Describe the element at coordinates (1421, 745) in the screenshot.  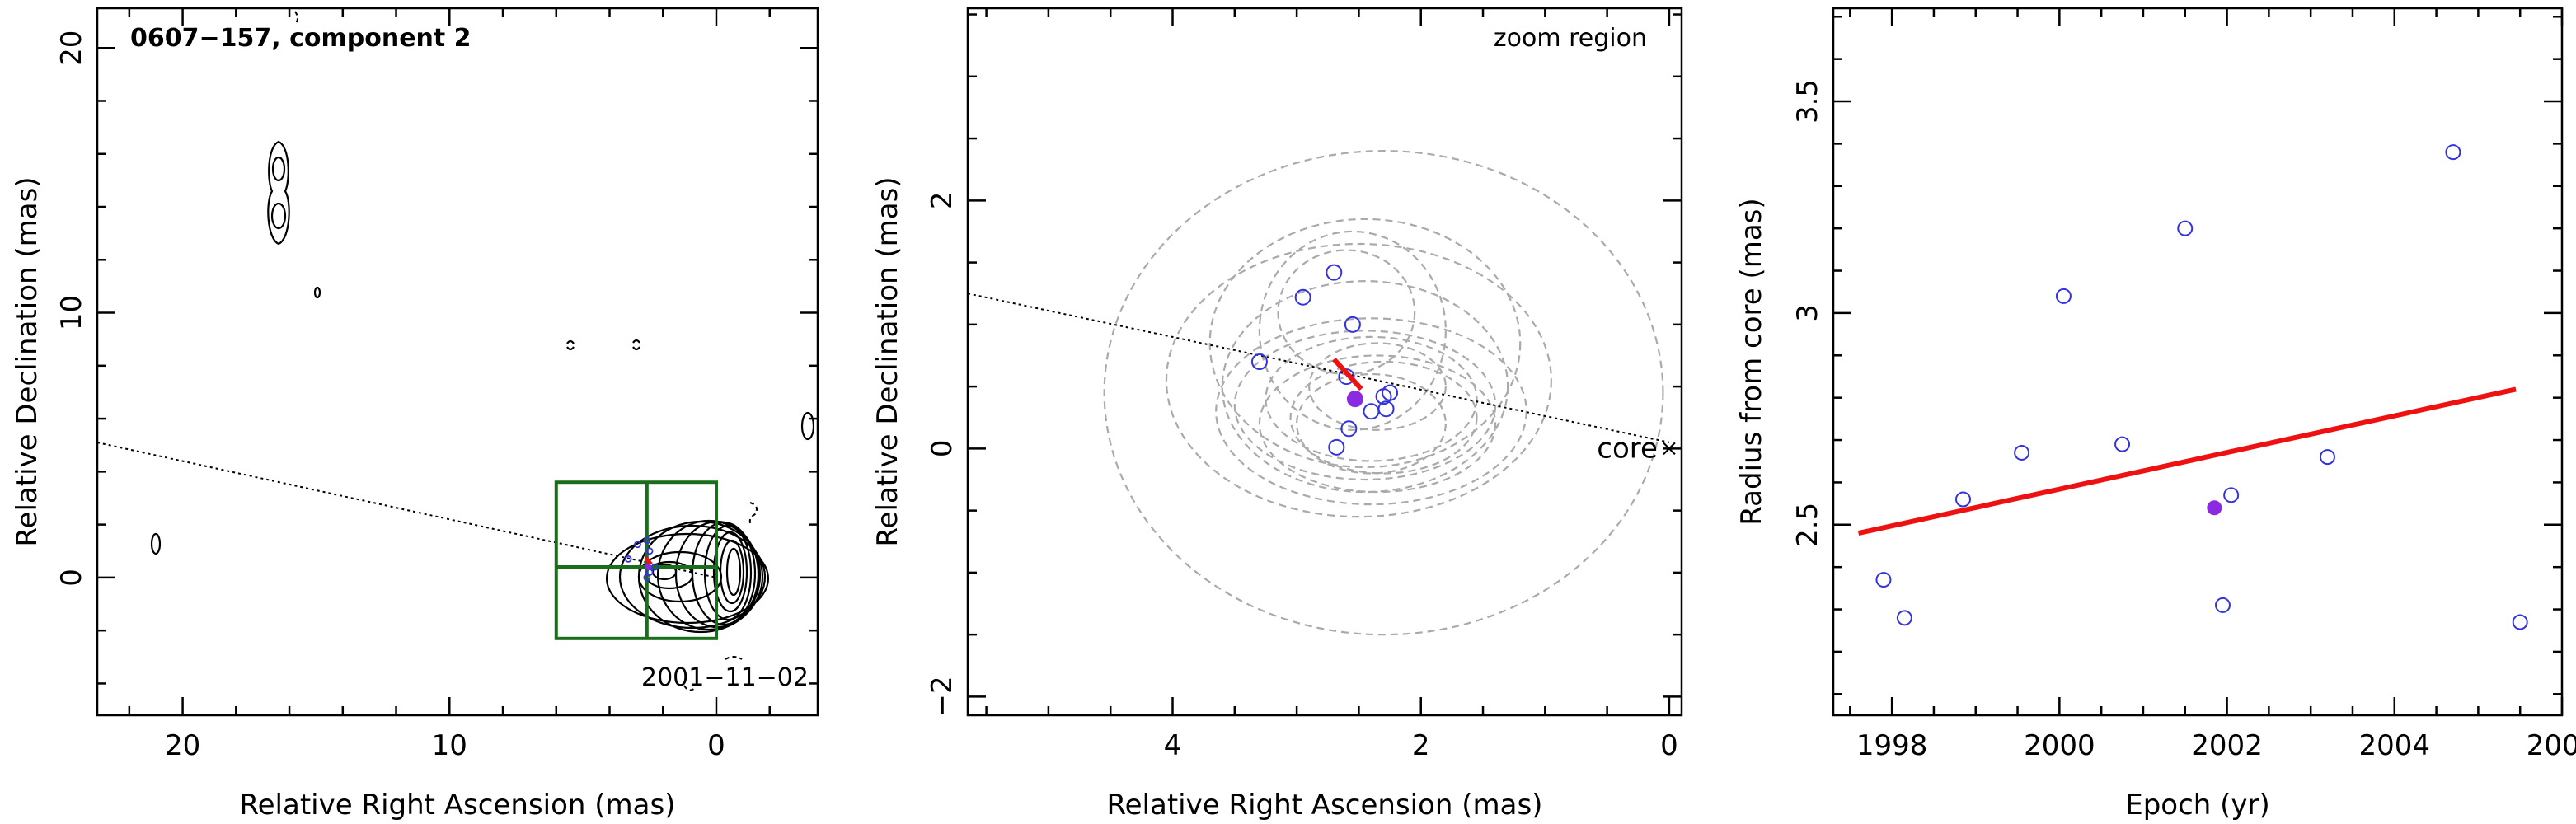
I see `panel2-xtick-label: 2` at that location.